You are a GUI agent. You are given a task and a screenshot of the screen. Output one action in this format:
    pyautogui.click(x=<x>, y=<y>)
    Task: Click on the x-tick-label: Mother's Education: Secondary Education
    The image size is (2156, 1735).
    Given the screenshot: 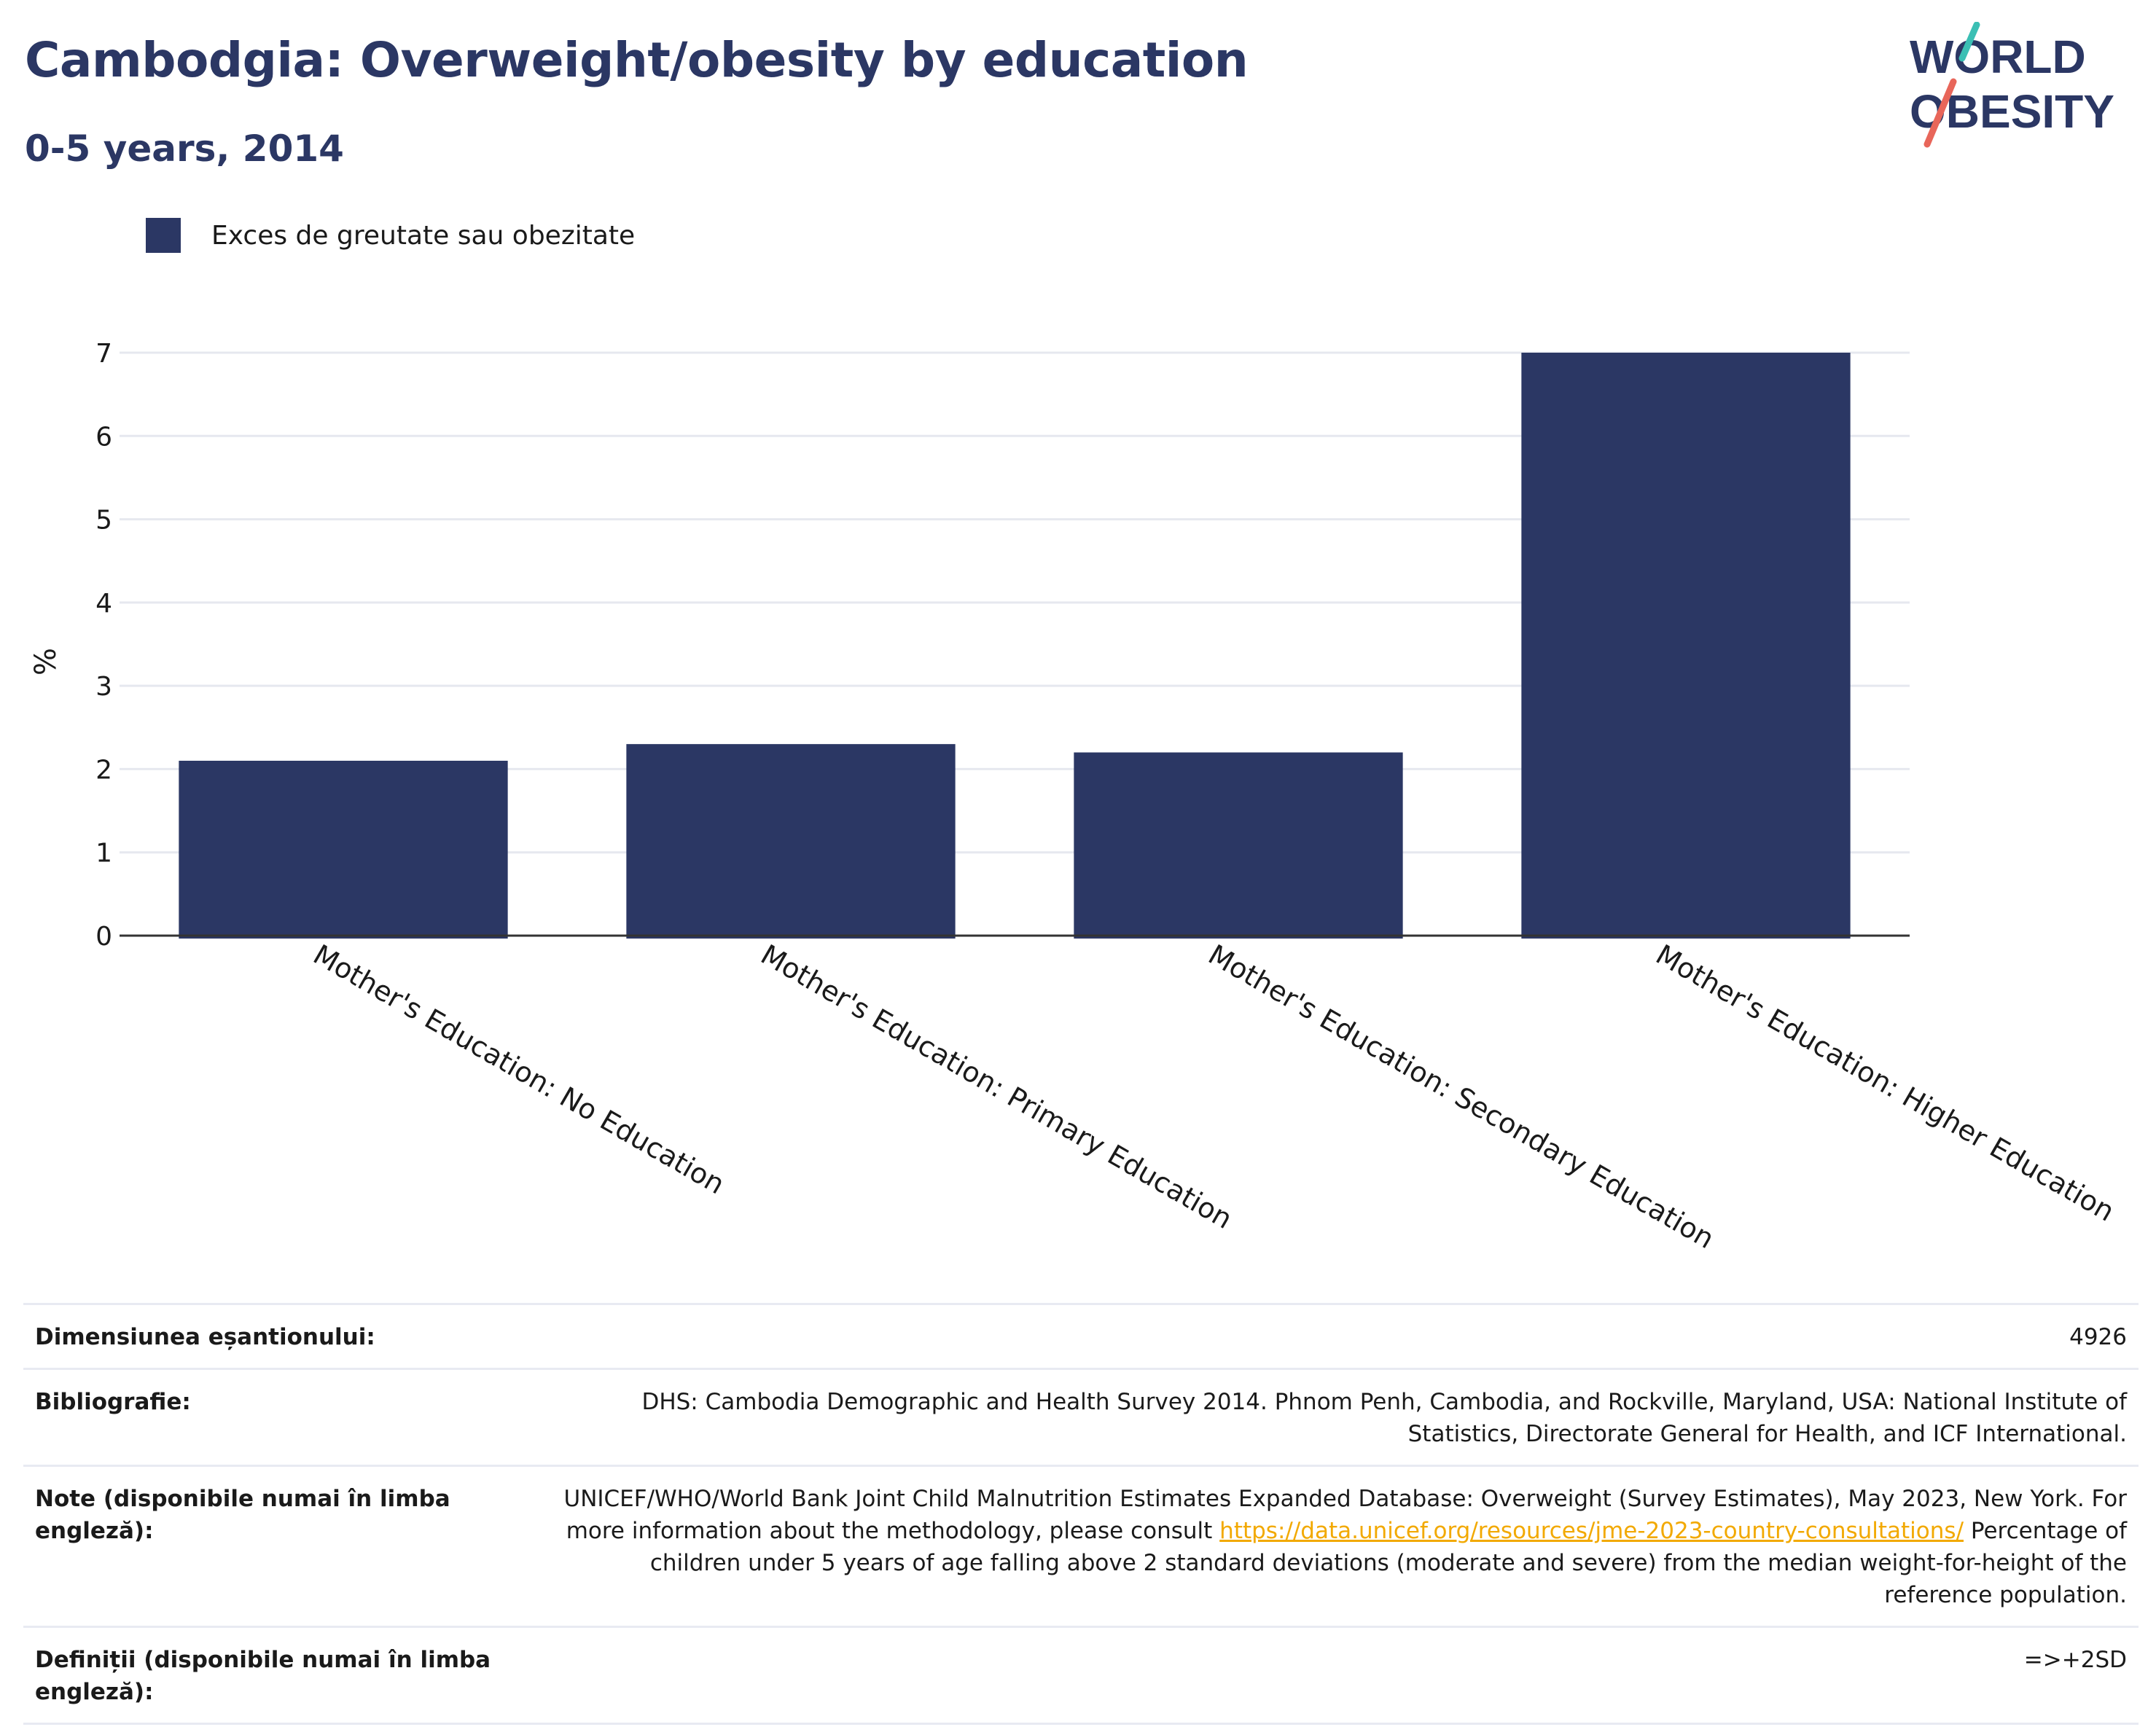 What is the action you would take?
    pyautogui.click(x=1462, y=1097)
    